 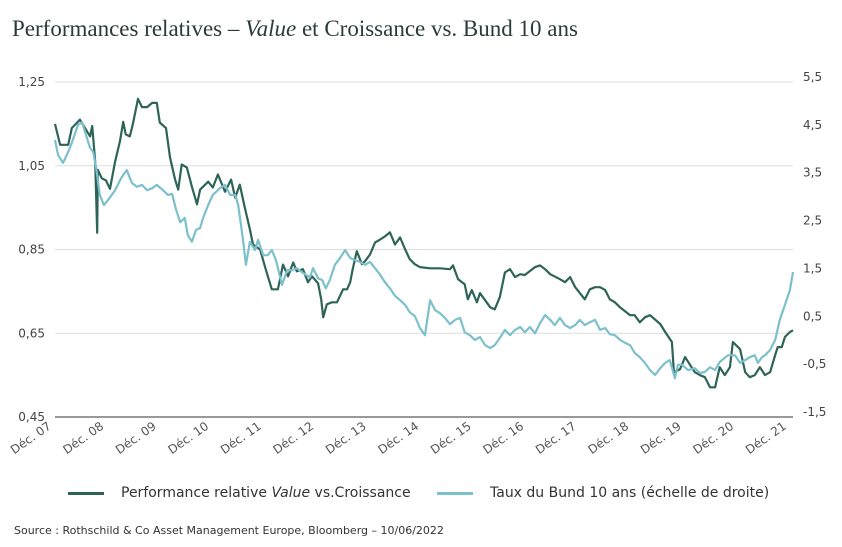 I want to click on right-tick-label: 1,5, so click(x=812, y=268).